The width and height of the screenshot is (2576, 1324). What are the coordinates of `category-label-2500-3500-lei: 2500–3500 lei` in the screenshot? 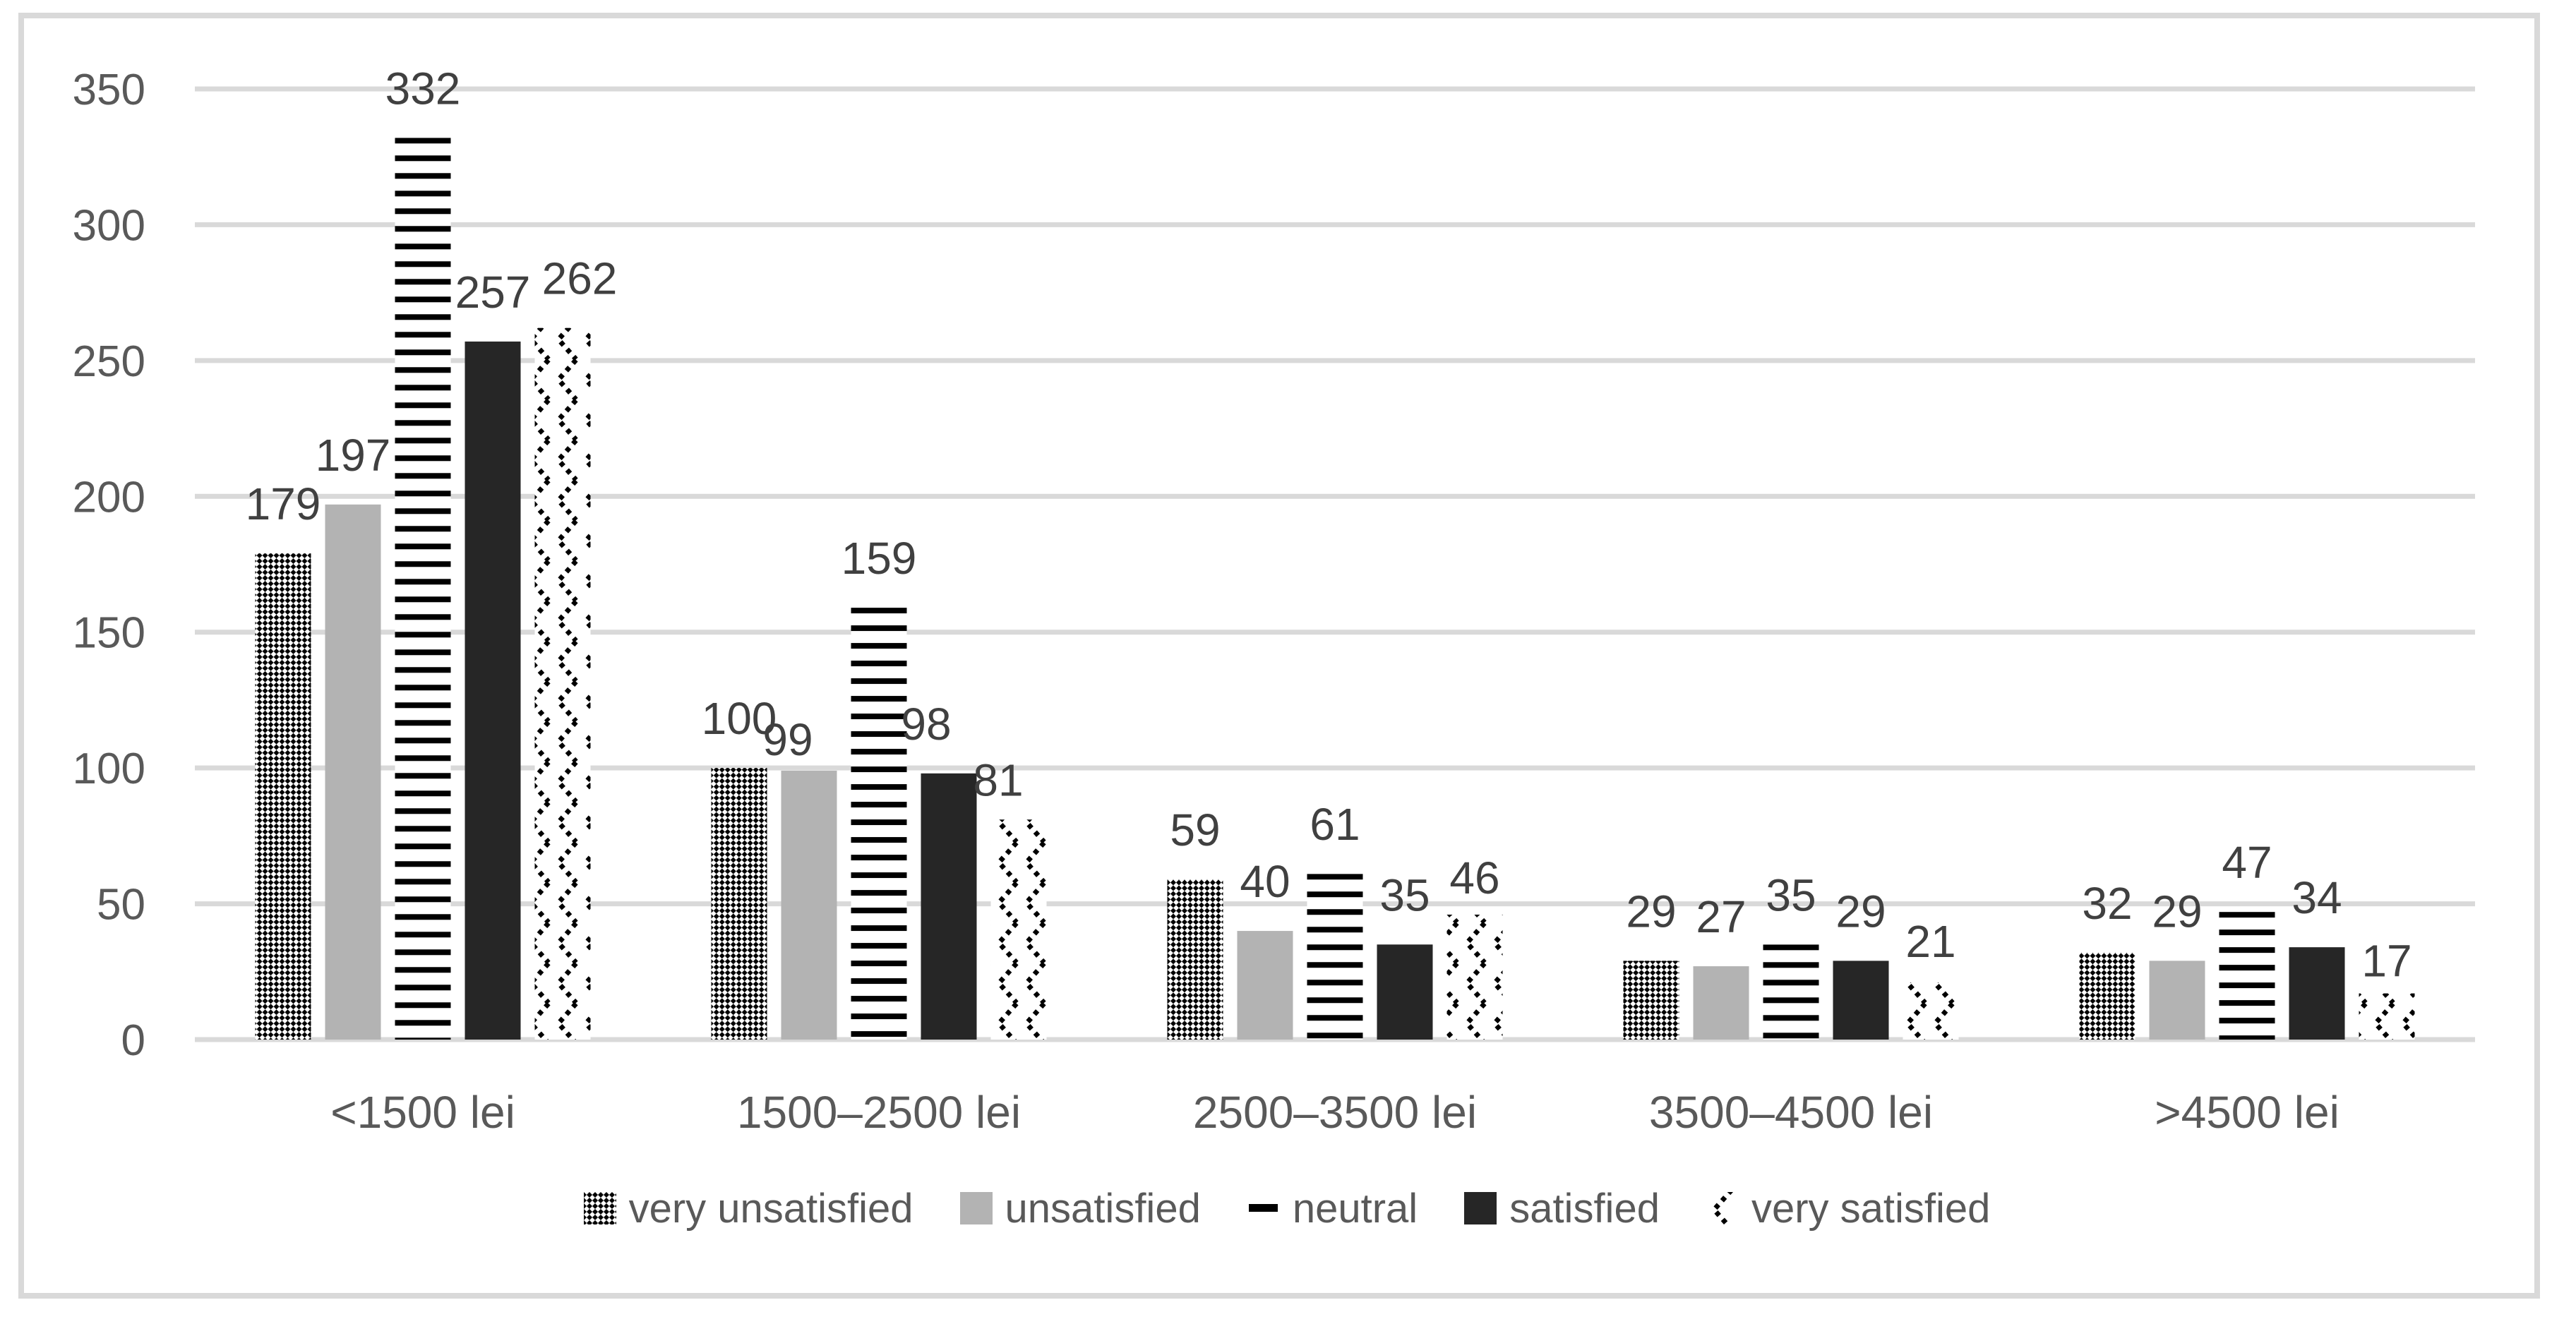 It's located at (1335, 1112).